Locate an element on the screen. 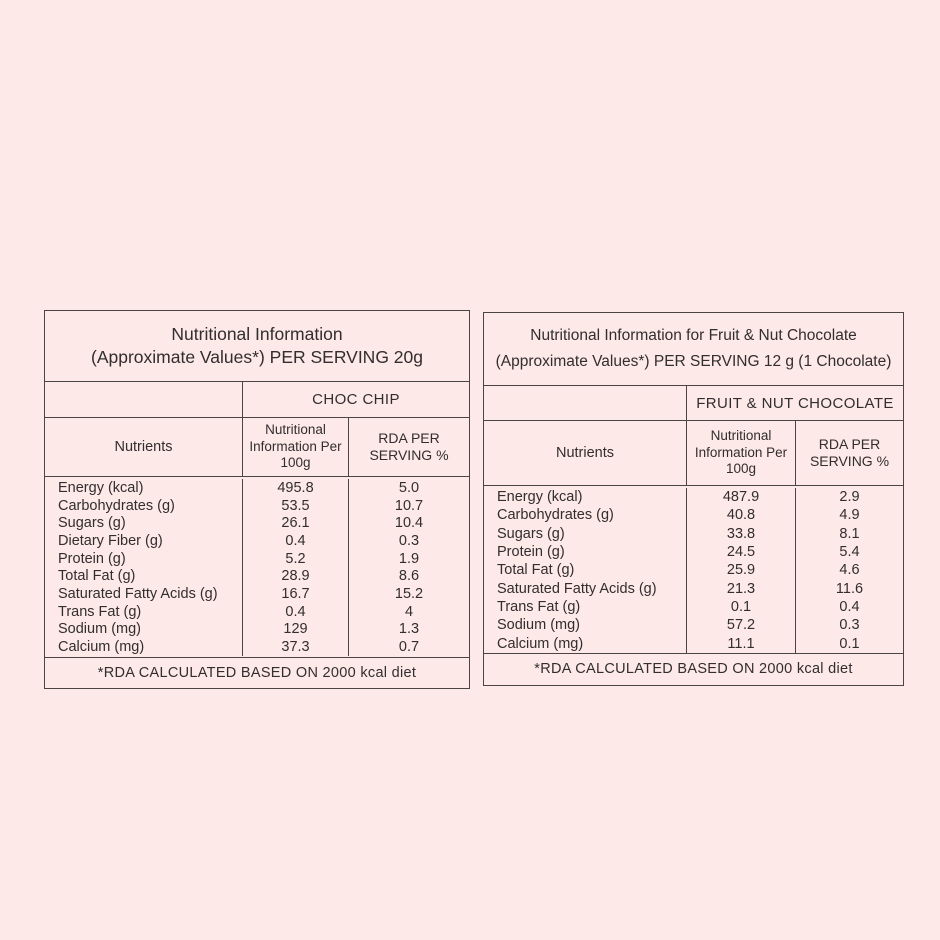  table-row: Carbohydrates (g) 53.5 10.7 is located at coordinates (257, 505).